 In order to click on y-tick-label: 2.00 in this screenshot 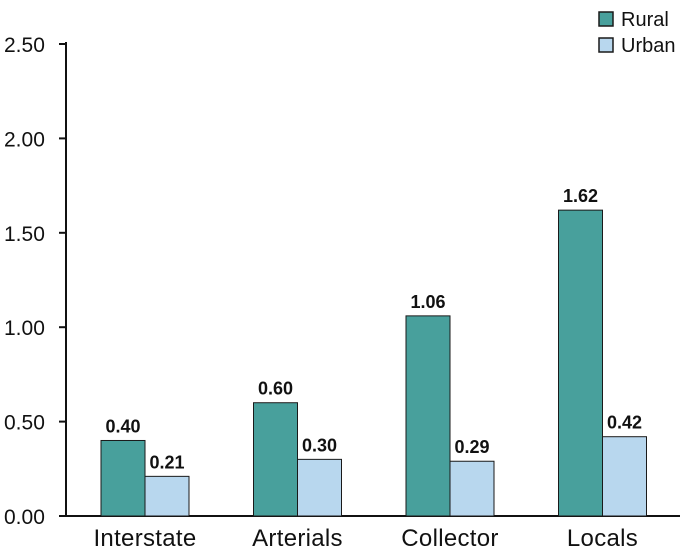, I will do `click(24, 139)`.